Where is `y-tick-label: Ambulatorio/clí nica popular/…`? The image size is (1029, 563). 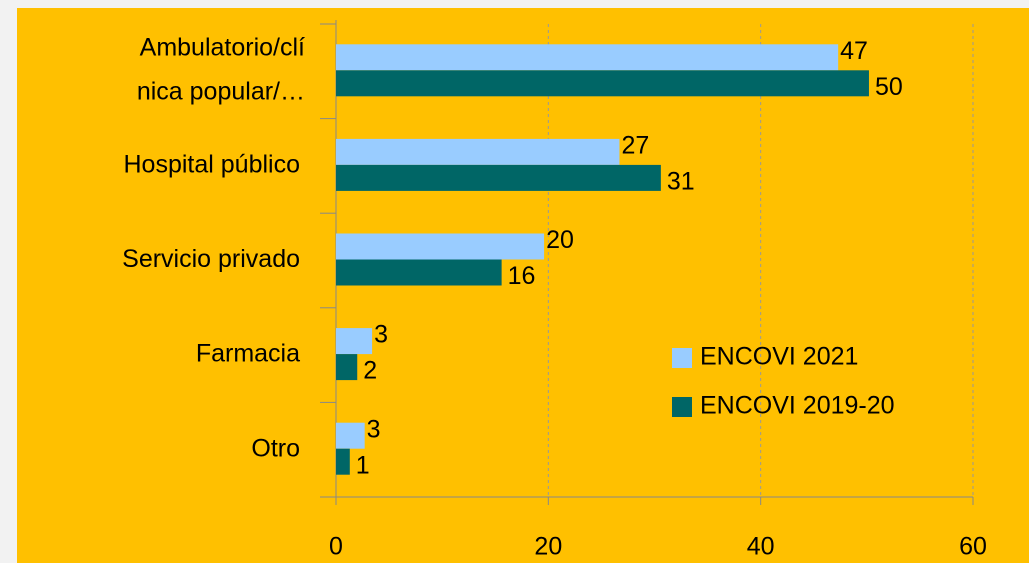 y-tick-label: Ambulatorio/clí nica popular/… is located at coordinates (221, 69).